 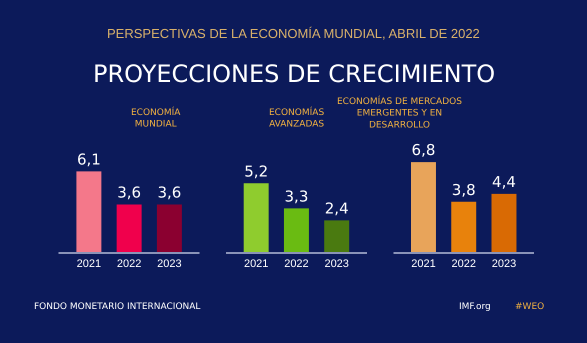 What do you see at coordinates (504, 181) in the screenshot?
I see `data-label: 4,4` at bounding box center [504, 181].